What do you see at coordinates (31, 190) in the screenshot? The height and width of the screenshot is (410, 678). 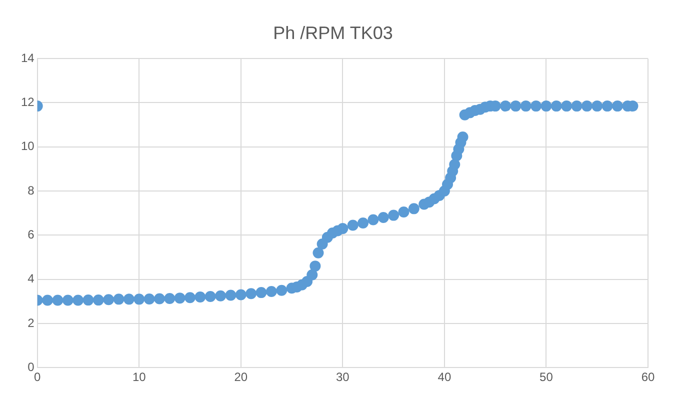 I see `y-tick-label: 8` at bounding box center [31, 190].